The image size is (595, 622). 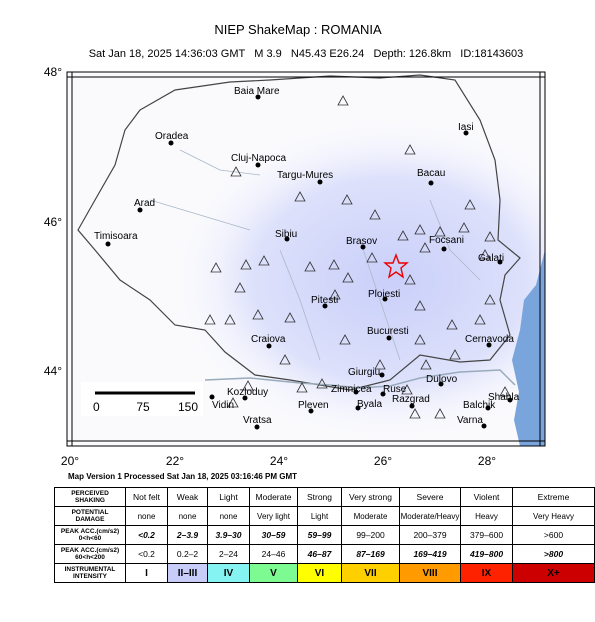 I want to click on lon-label: 26°, so click(x=383, y=461).